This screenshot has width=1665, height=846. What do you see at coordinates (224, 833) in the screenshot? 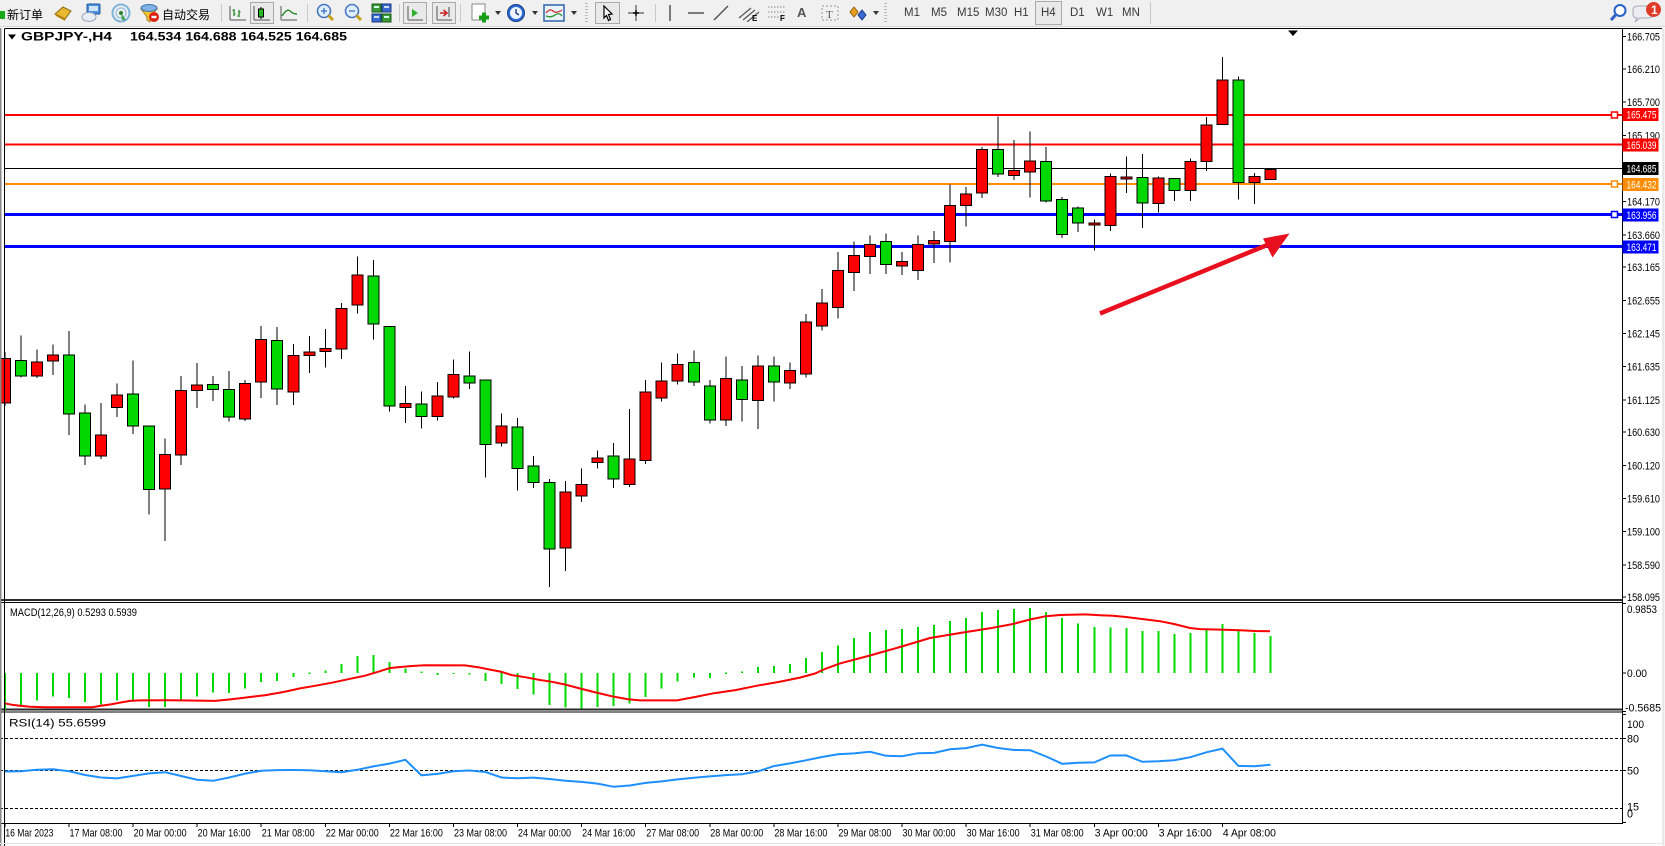
I see `svg-text: 20 Mar 16:00` at bounding box center [224, 833].